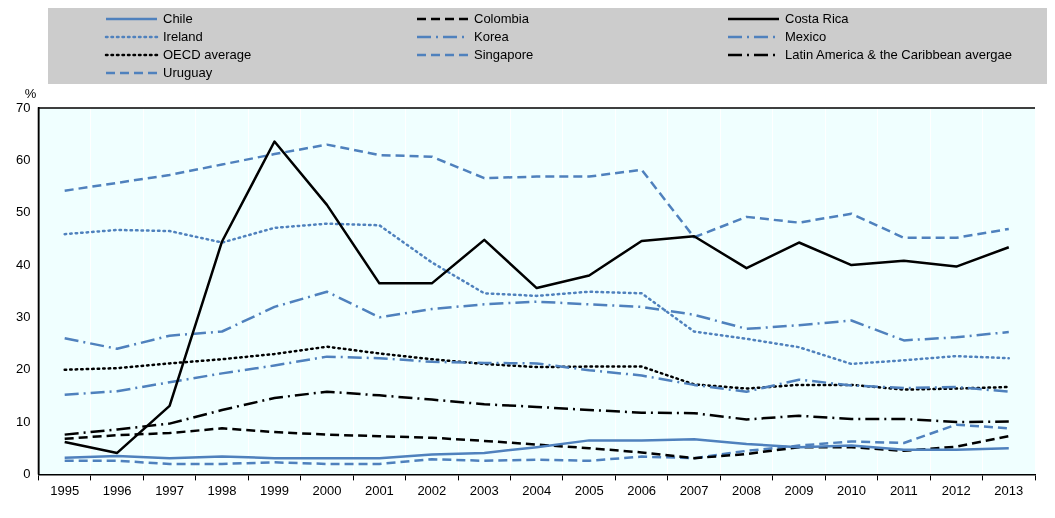 The height and width of the screenshot is (518, 1055). I want to click on x-tick-label: 1999, so click(274, 490).